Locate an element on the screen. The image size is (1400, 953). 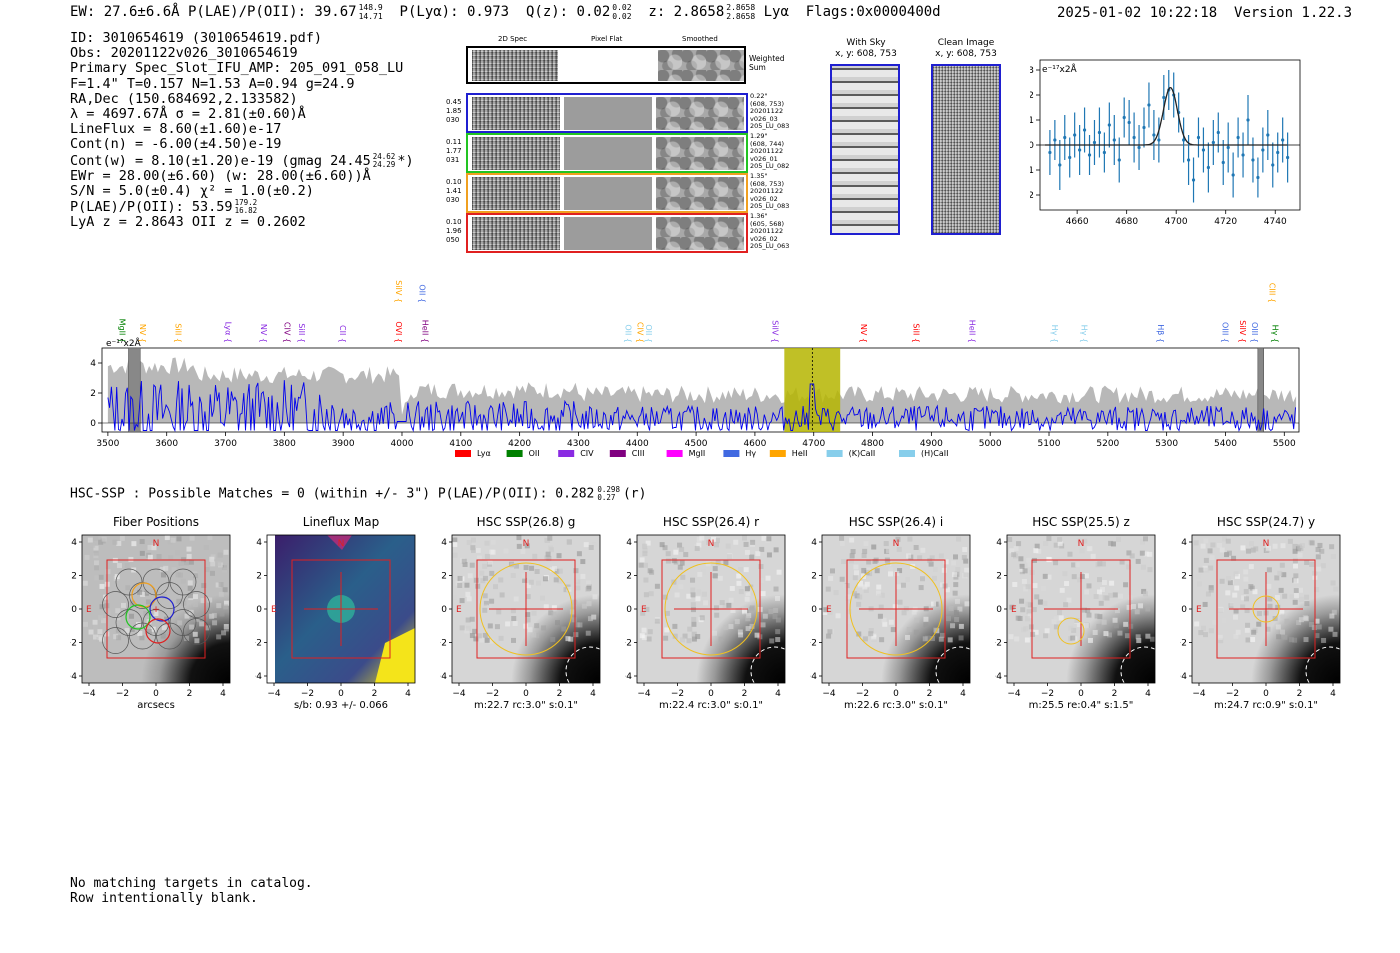
header-plae-sup: 148.9 is located at coordinates (370, 7).